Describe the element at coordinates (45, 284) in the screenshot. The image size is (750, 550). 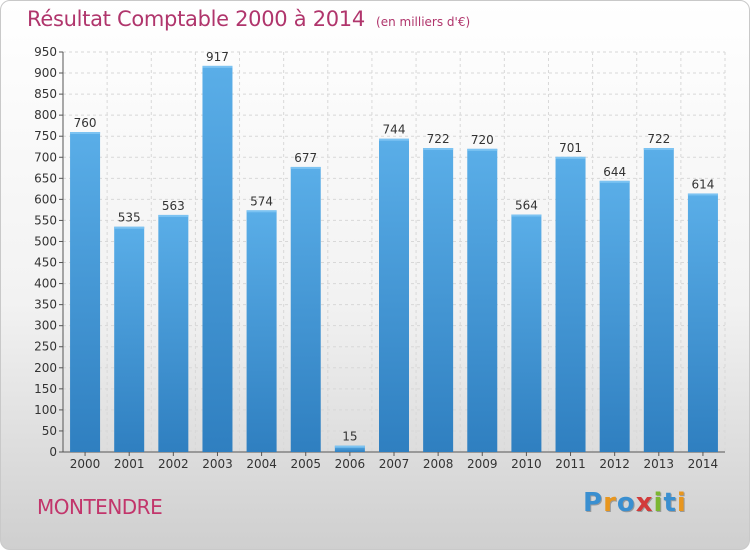
I see `y-tick-label: 400` at that location.